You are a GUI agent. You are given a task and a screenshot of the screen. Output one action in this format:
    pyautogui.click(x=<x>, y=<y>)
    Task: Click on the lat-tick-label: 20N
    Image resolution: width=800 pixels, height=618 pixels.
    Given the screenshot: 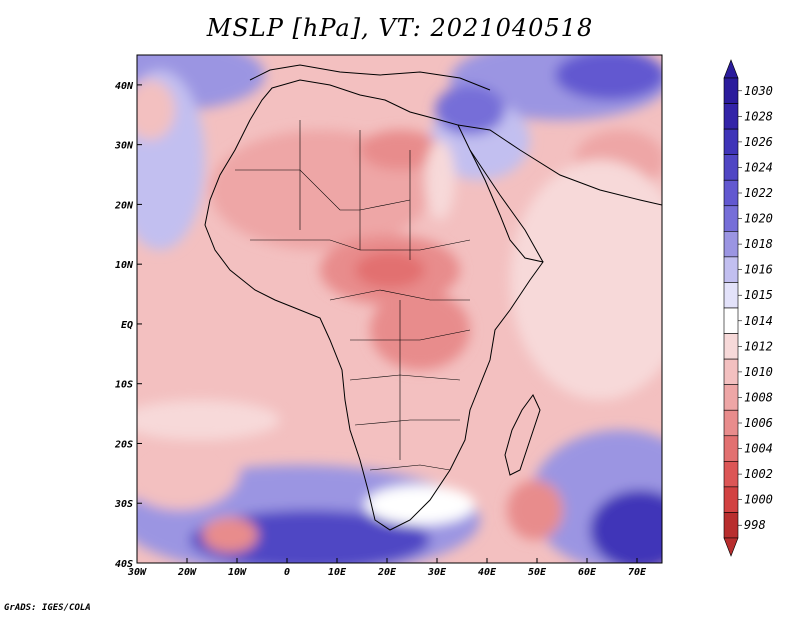 What is the action you would take?
    pyautogui.click(x=124, y=205)
    